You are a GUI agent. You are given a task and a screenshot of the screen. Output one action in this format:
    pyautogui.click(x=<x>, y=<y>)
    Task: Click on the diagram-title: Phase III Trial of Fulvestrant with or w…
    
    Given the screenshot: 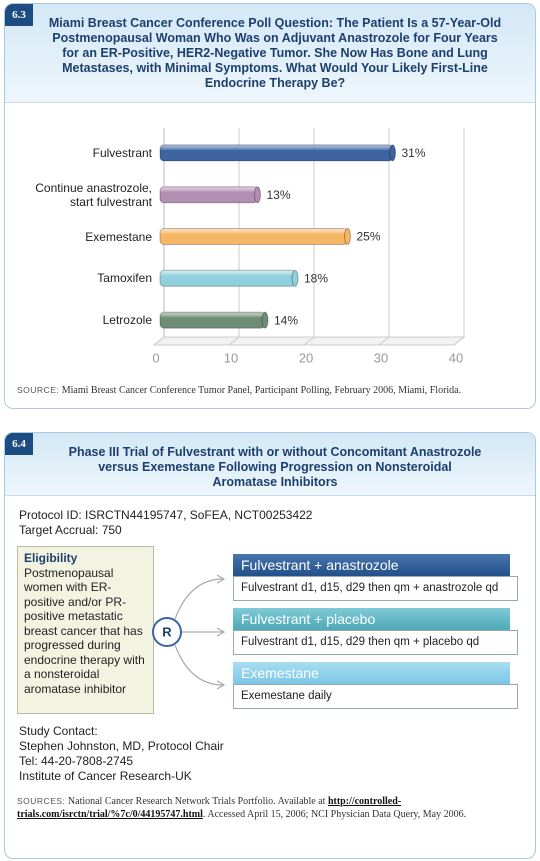 What is the action you would take?
    pyautogui.click(x=275, y=467)
    